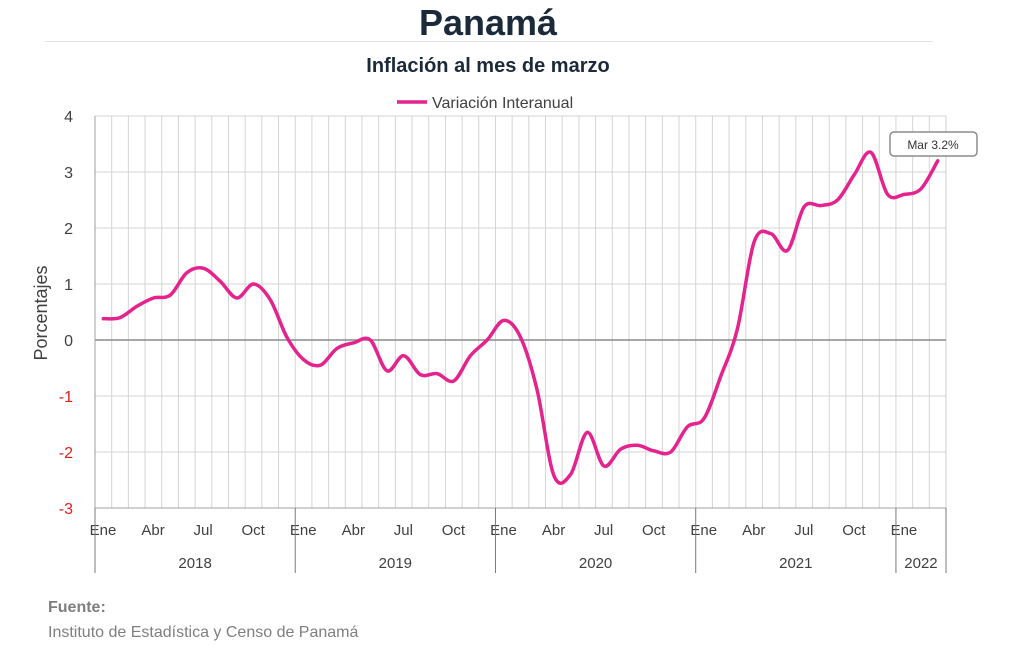  I want to click on y-tick-label: -1, so click(66, 397).